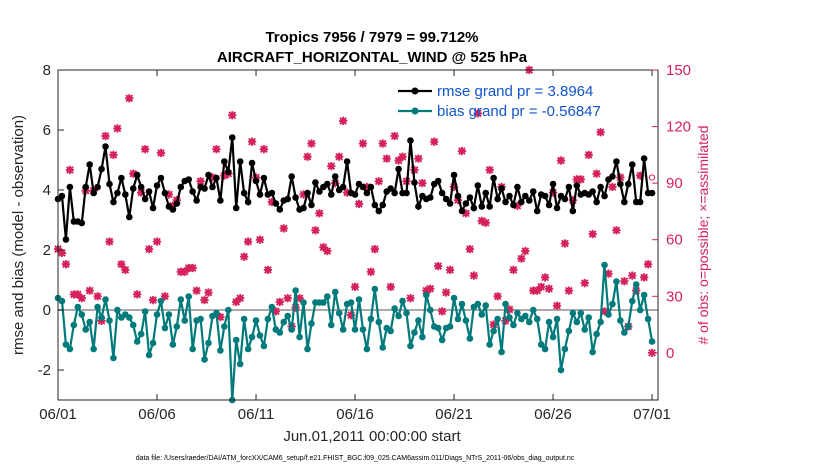 This screenshot has width=830, height=470. What do you see at coordinates (157, 414) in the screenshot?
I see `x-tick-label: 06/06` at bounding box center [157, 414].